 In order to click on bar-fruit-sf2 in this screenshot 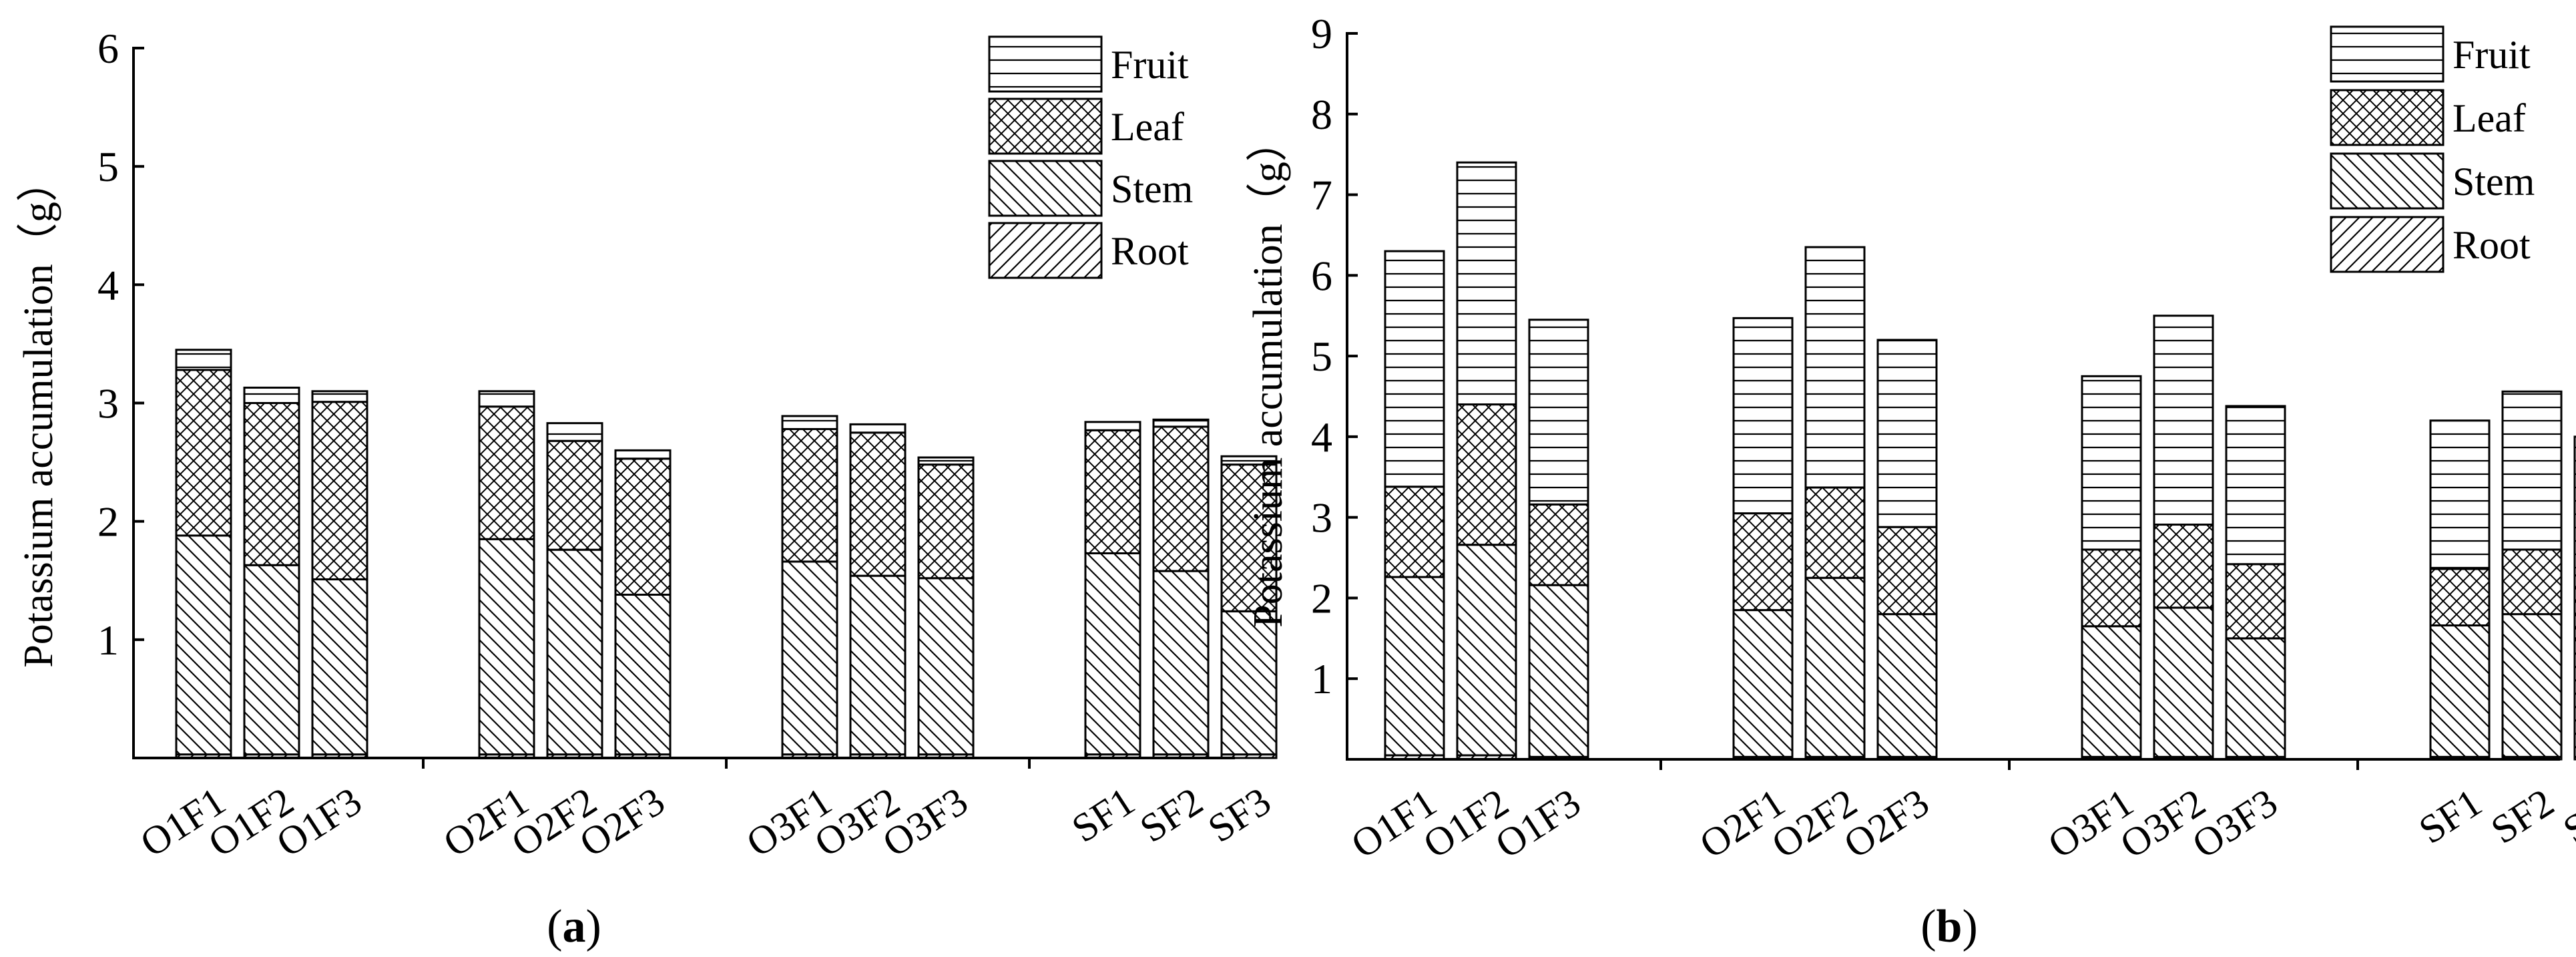, I will do `click(1181, 423)`.